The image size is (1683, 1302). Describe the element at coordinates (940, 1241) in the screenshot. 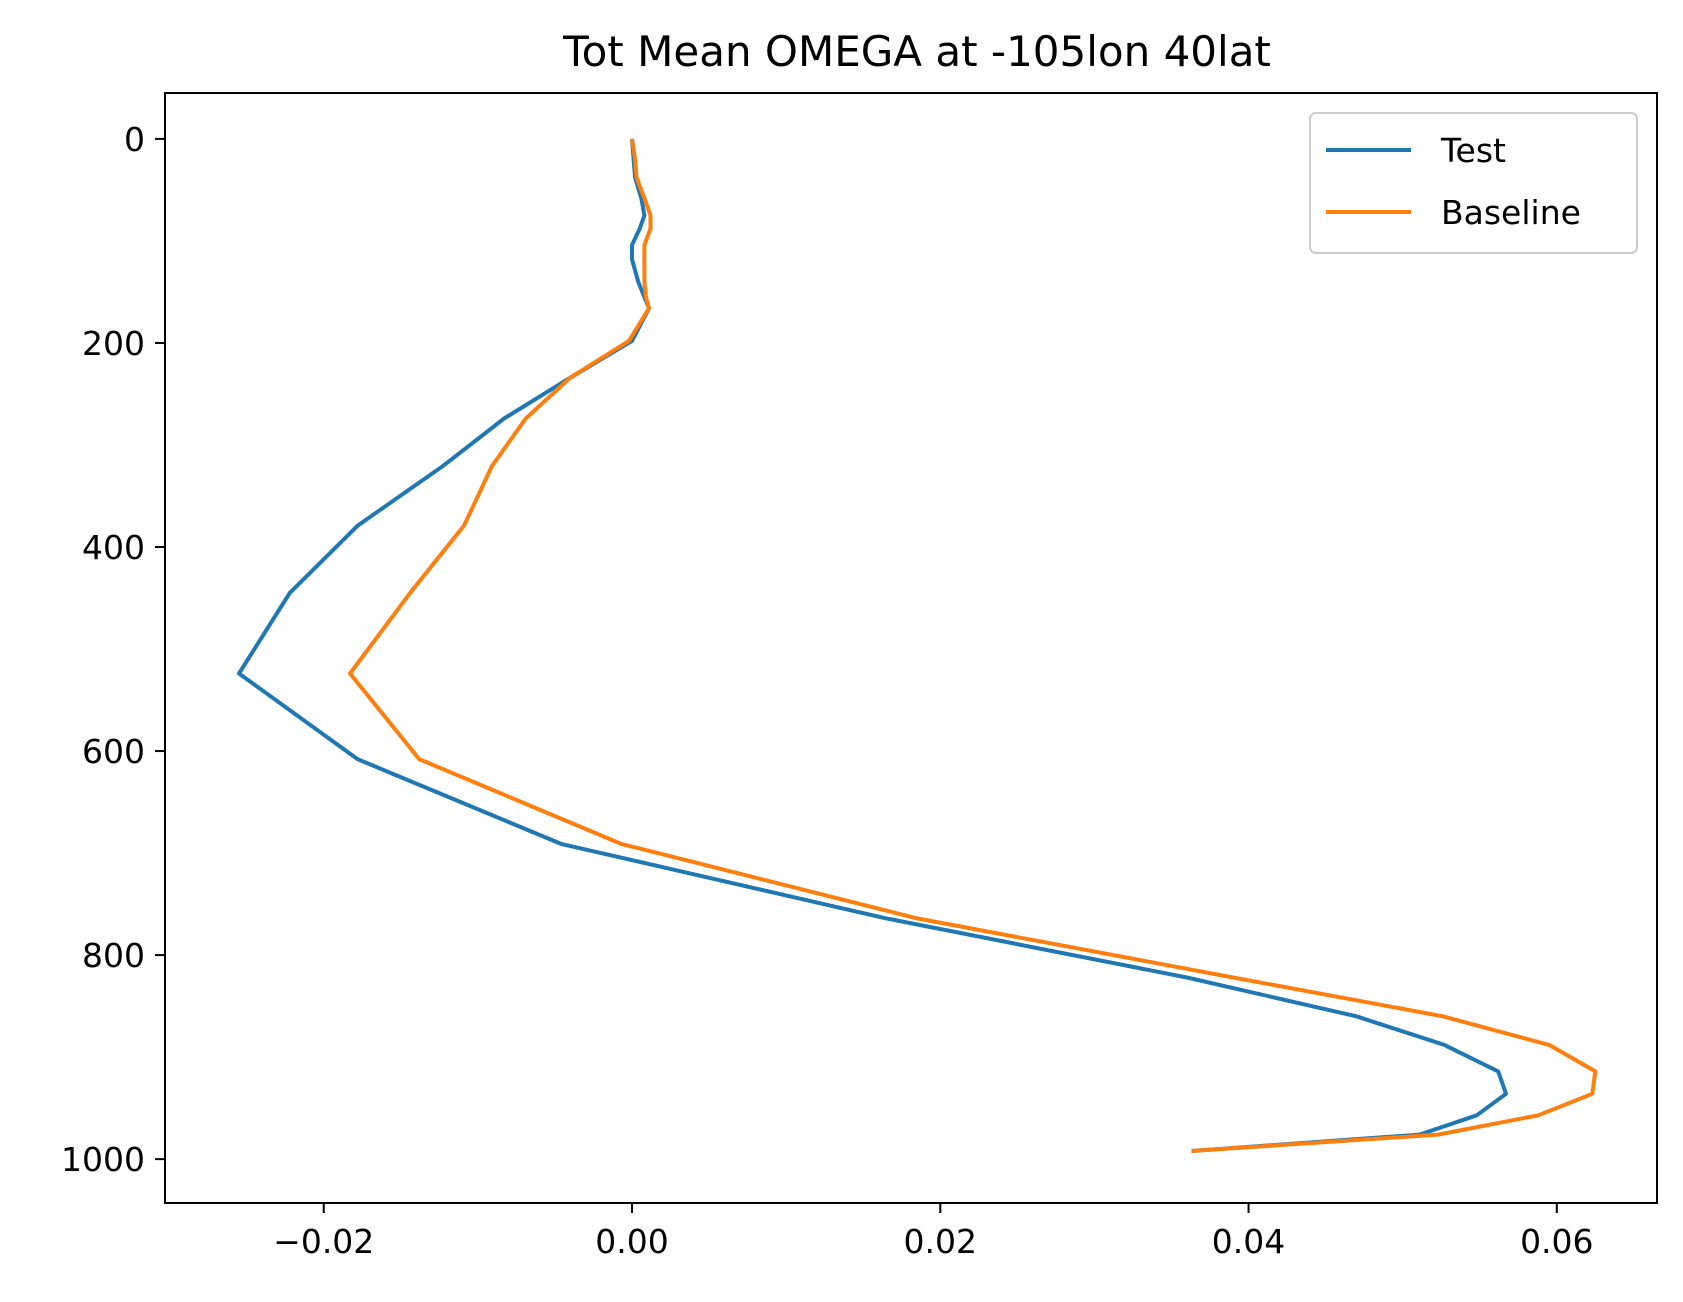

I see `x-tick-label: 0.02` at that location.